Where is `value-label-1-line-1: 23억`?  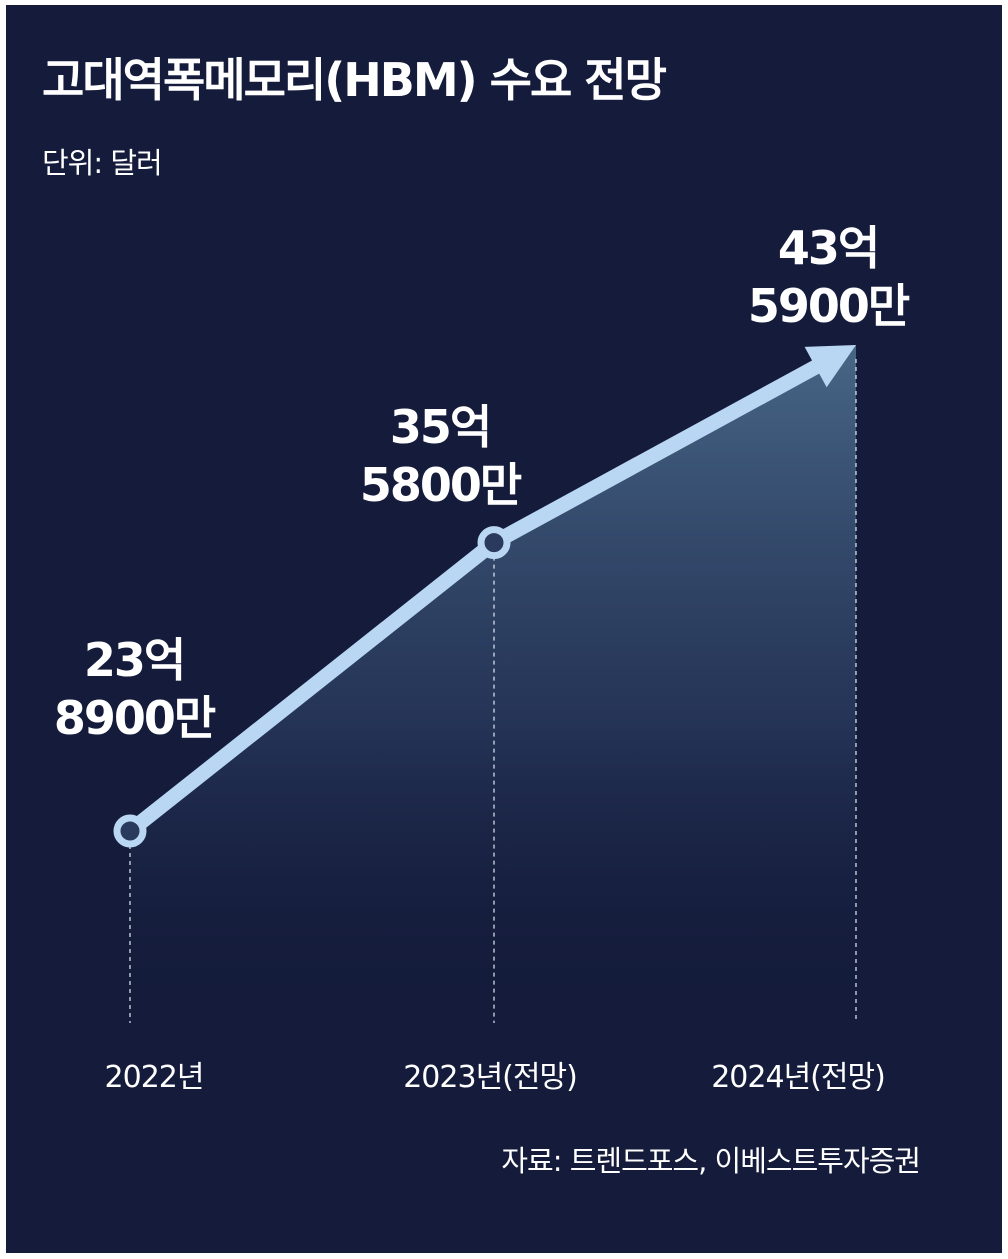 value-label-1-line-1: 23억 is located at coordinates (134, 660).